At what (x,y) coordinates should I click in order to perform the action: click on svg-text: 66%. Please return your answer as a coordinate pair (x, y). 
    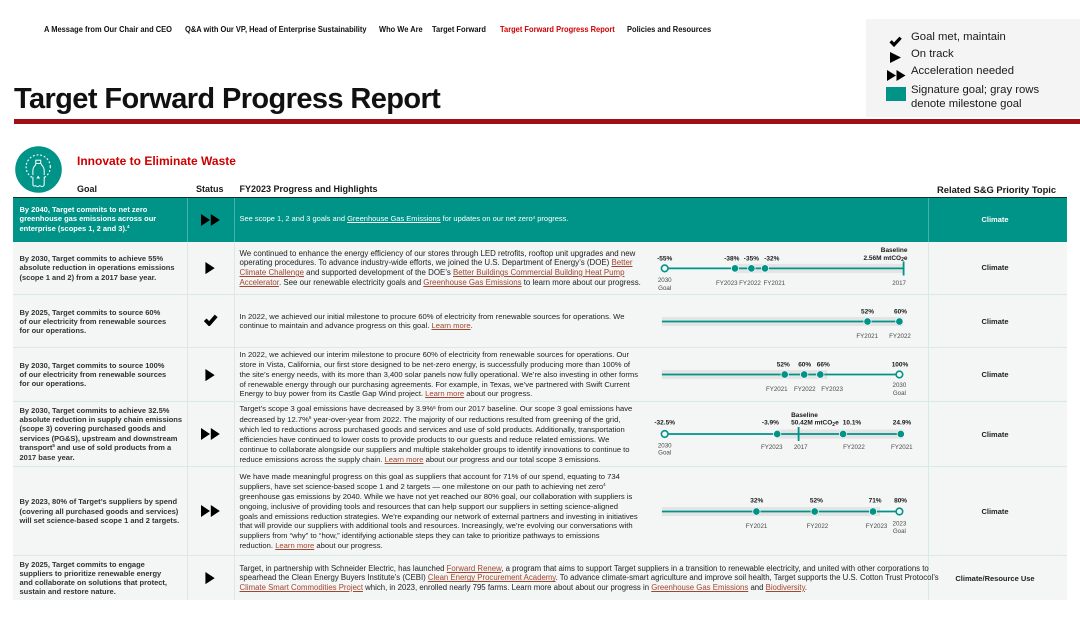
    Looking at the image, I should click on (823, 365).